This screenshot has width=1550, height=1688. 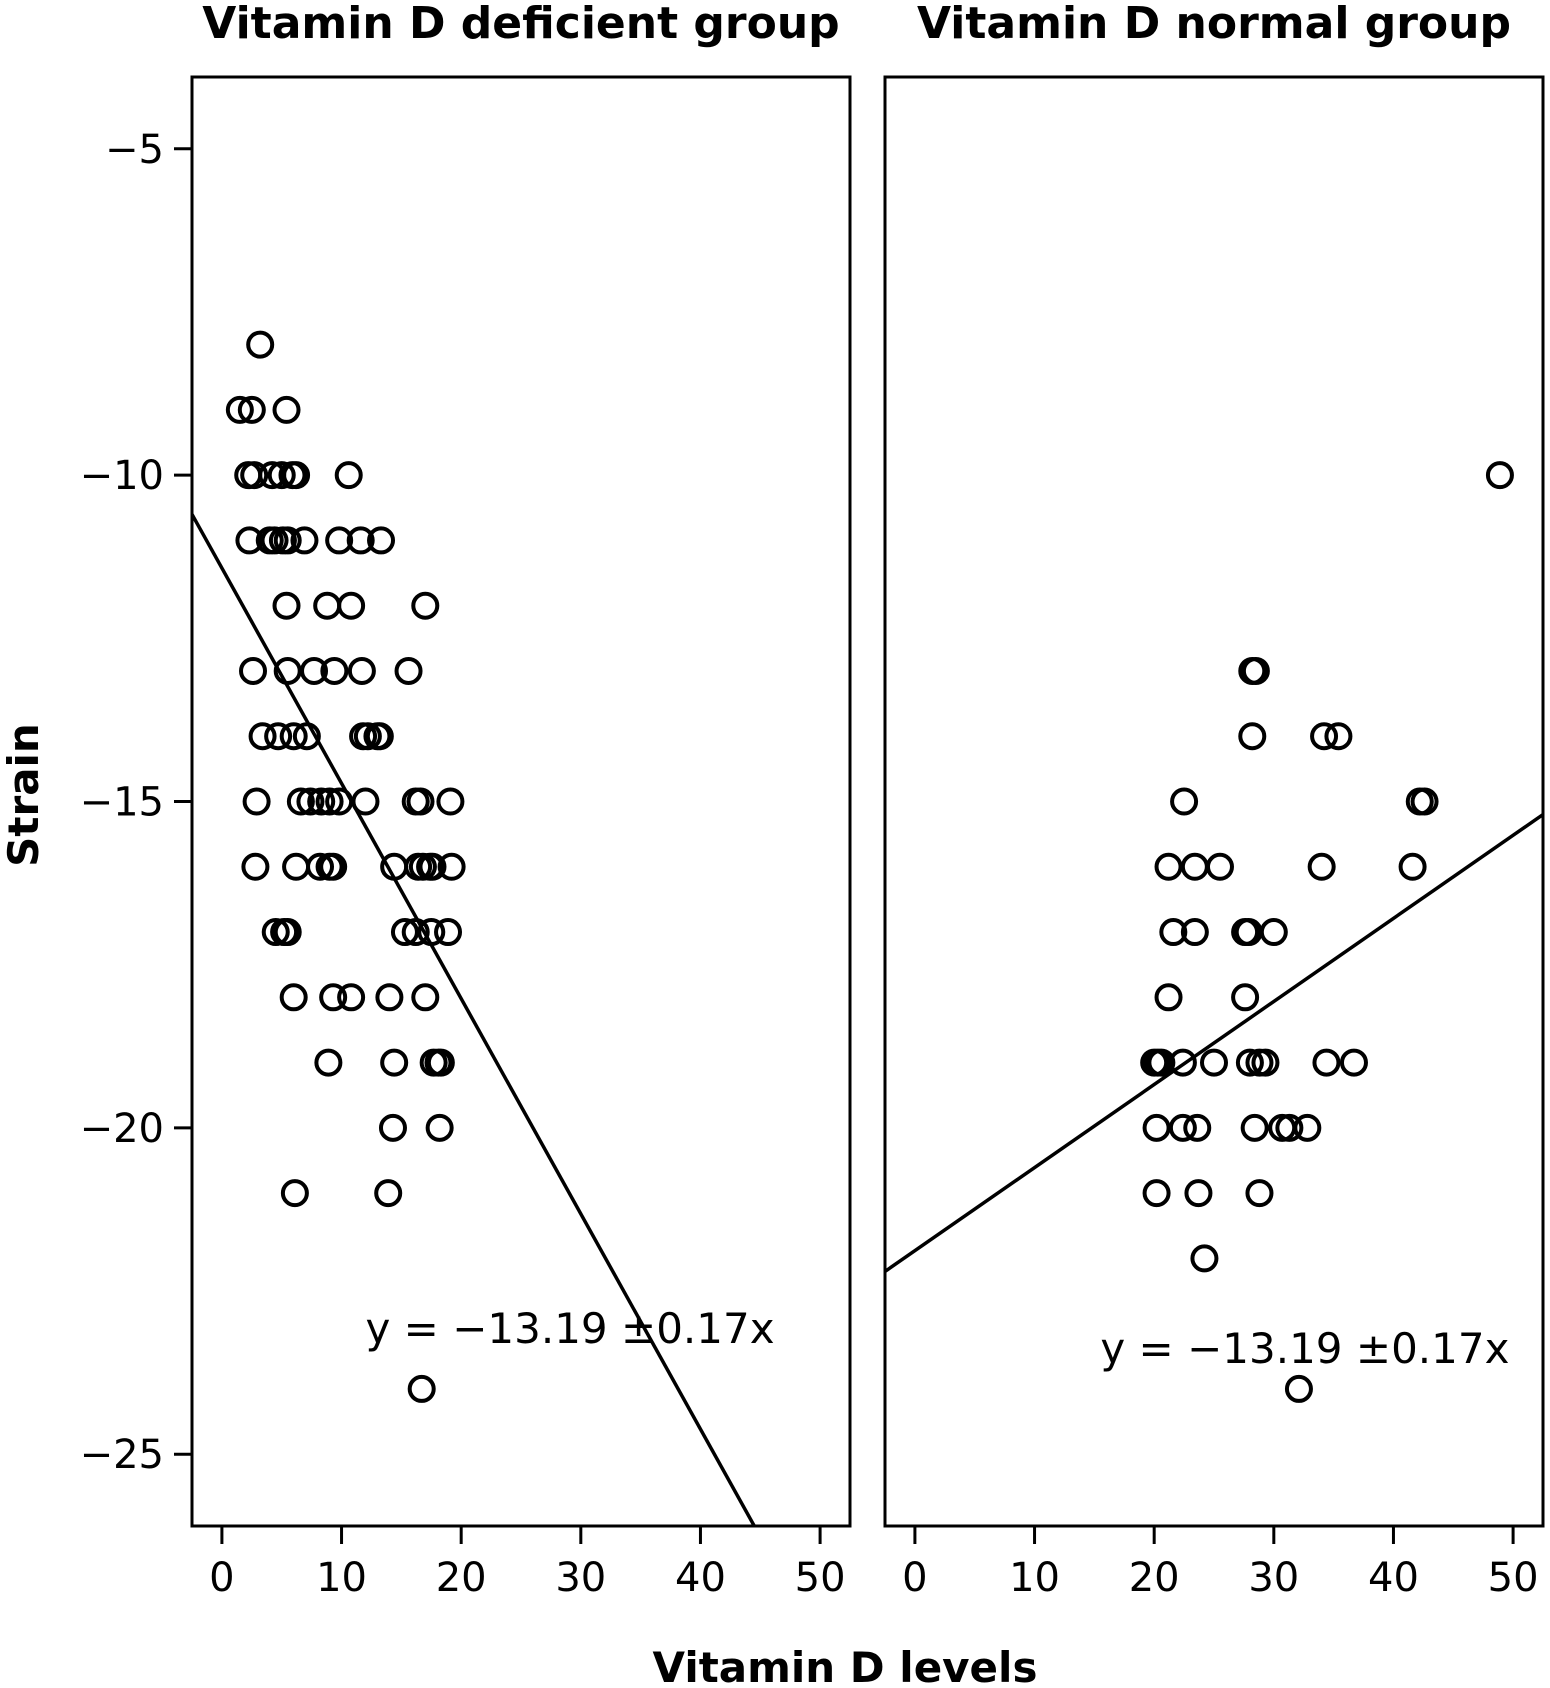 I want to click on y-tick-label: −15, so click(x=122, y=803).